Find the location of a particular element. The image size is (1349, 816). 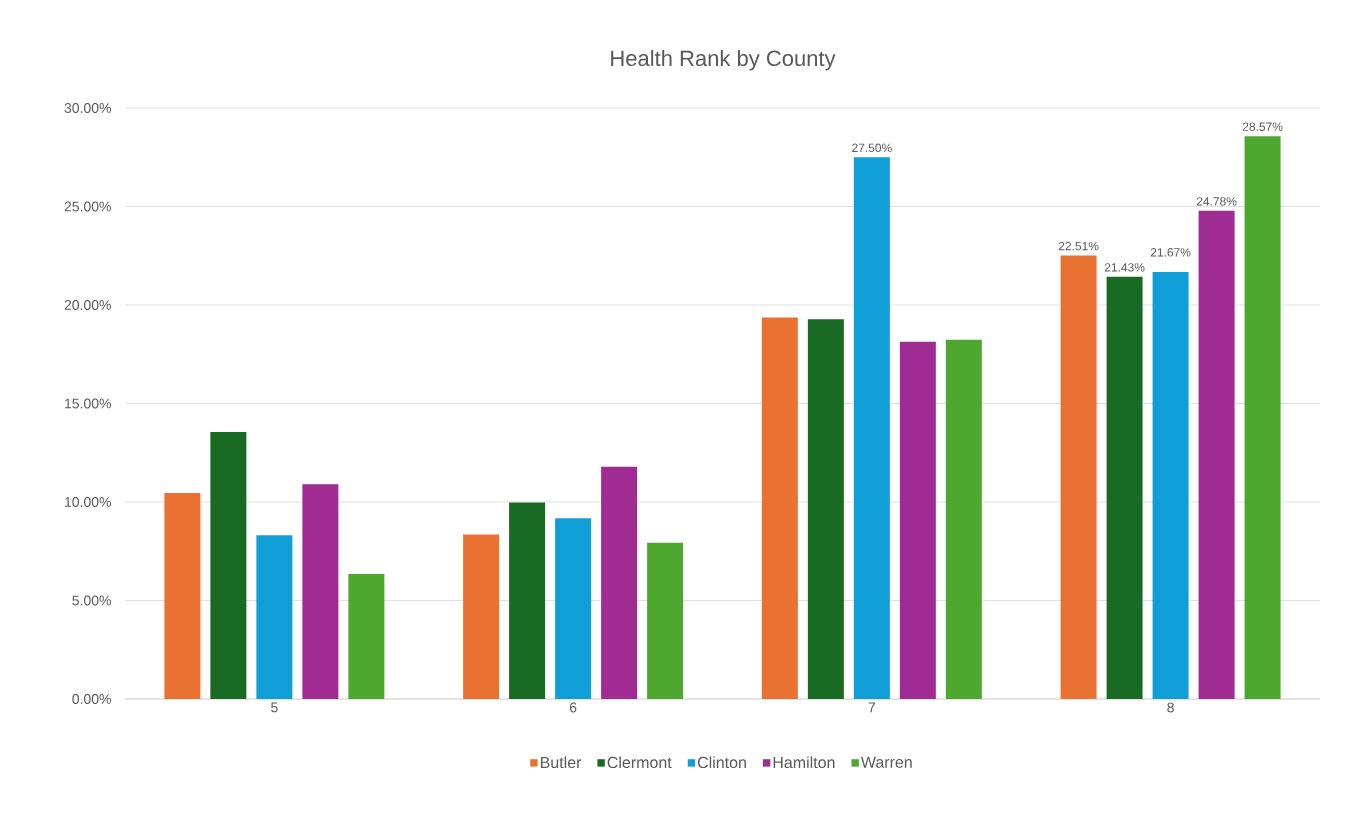

data-label: 21.43% is located at coordinates (1124, 267).